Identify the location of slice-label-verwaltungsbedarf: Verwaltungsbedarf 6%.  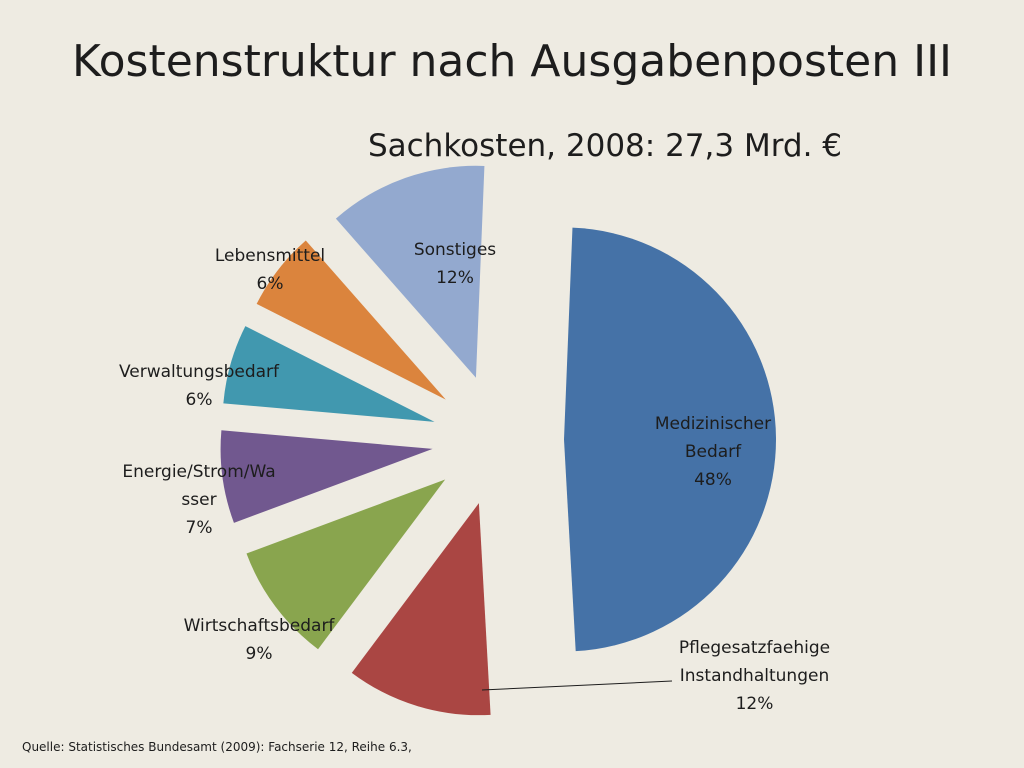
(199, 386).